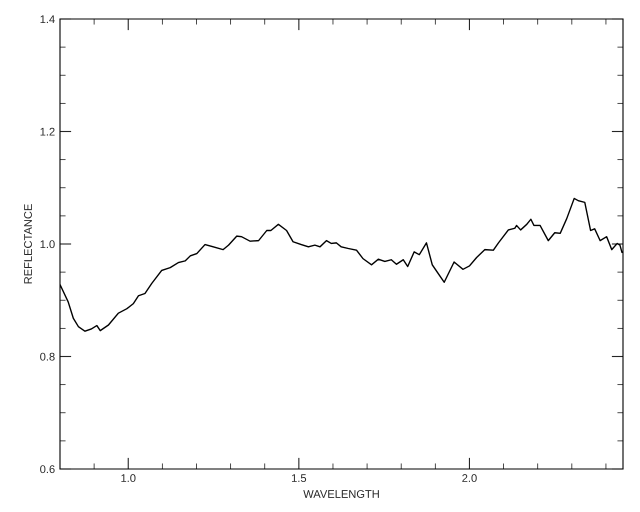 The height and width of the screenshot is (512, 640). Describe the element at coordinates (28, 244) in the screenshot. I see `y-axis-title: REFLECTANCE` at that location.